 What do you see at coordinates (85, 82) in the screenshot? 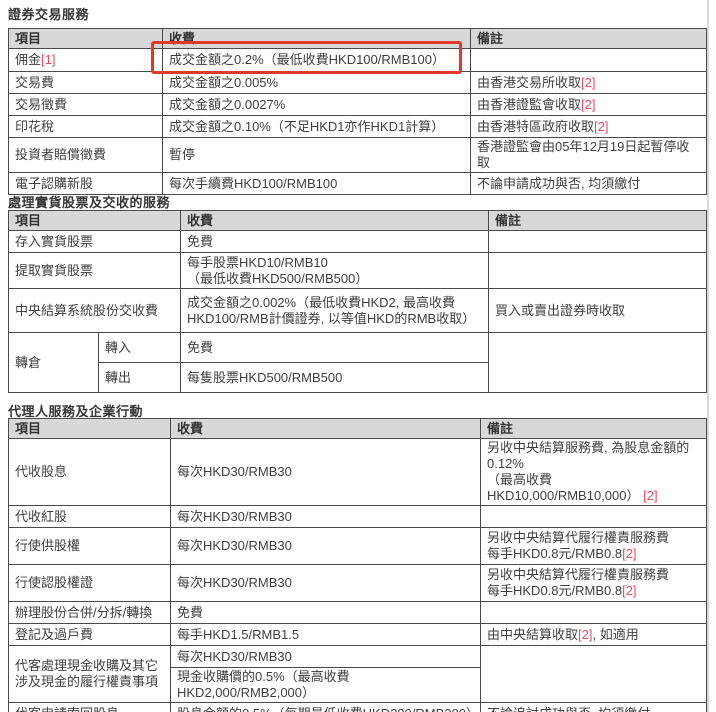
I see `item-cell: 交易費` at bounding box center [85, 82].